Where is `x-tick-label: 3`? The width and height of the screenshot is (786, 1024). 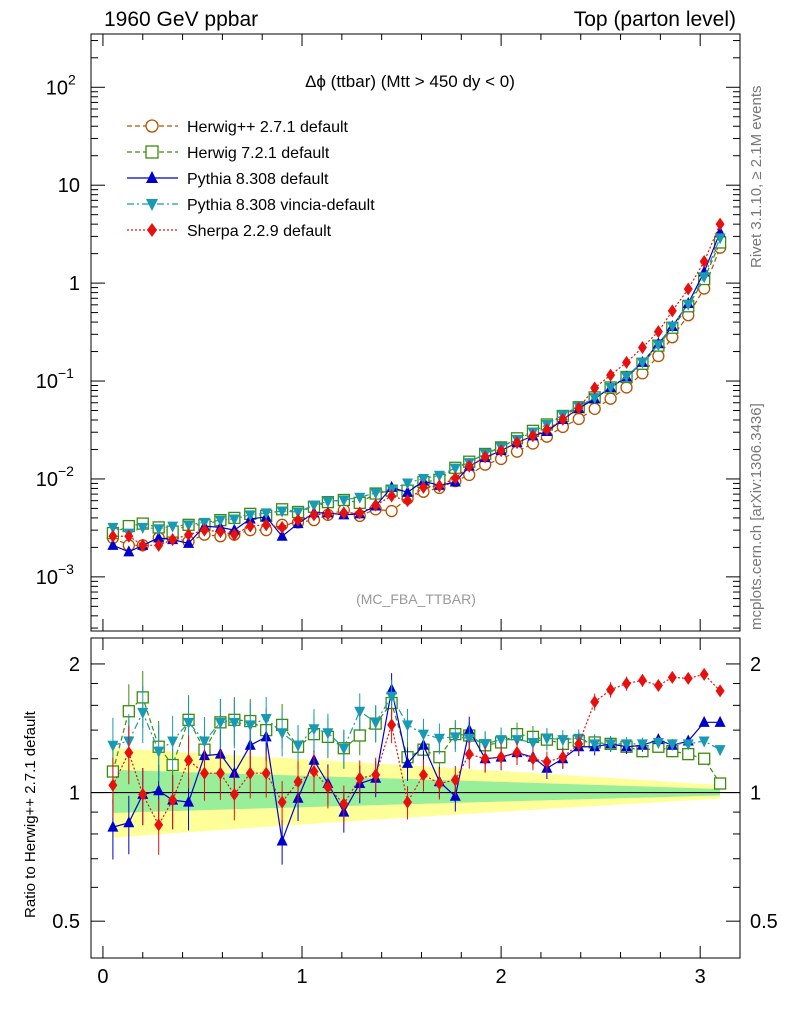 x-tick-label: 3 is located at coordinates (700, 977).